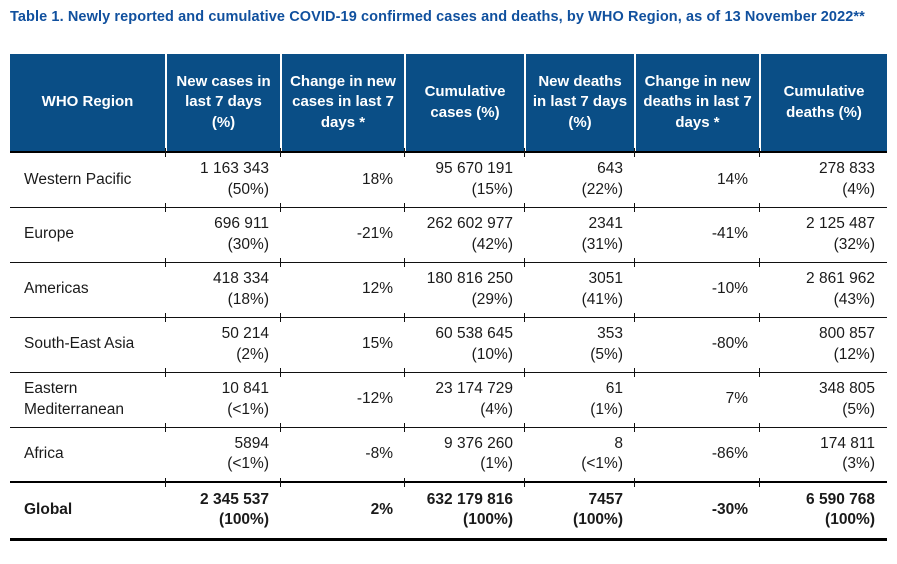 Image resolution: width=897 pixels, height=564 pixels. I want to click on change-new-deaths-cell: -86%, so click(697, 452).